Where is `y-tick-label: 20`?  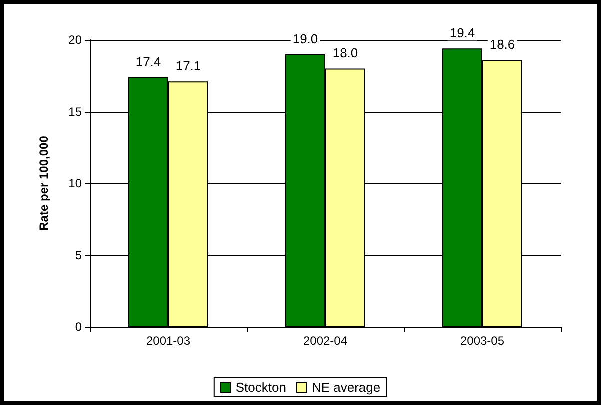 y-tick-label: 20 is located at coordinates (75, 40).